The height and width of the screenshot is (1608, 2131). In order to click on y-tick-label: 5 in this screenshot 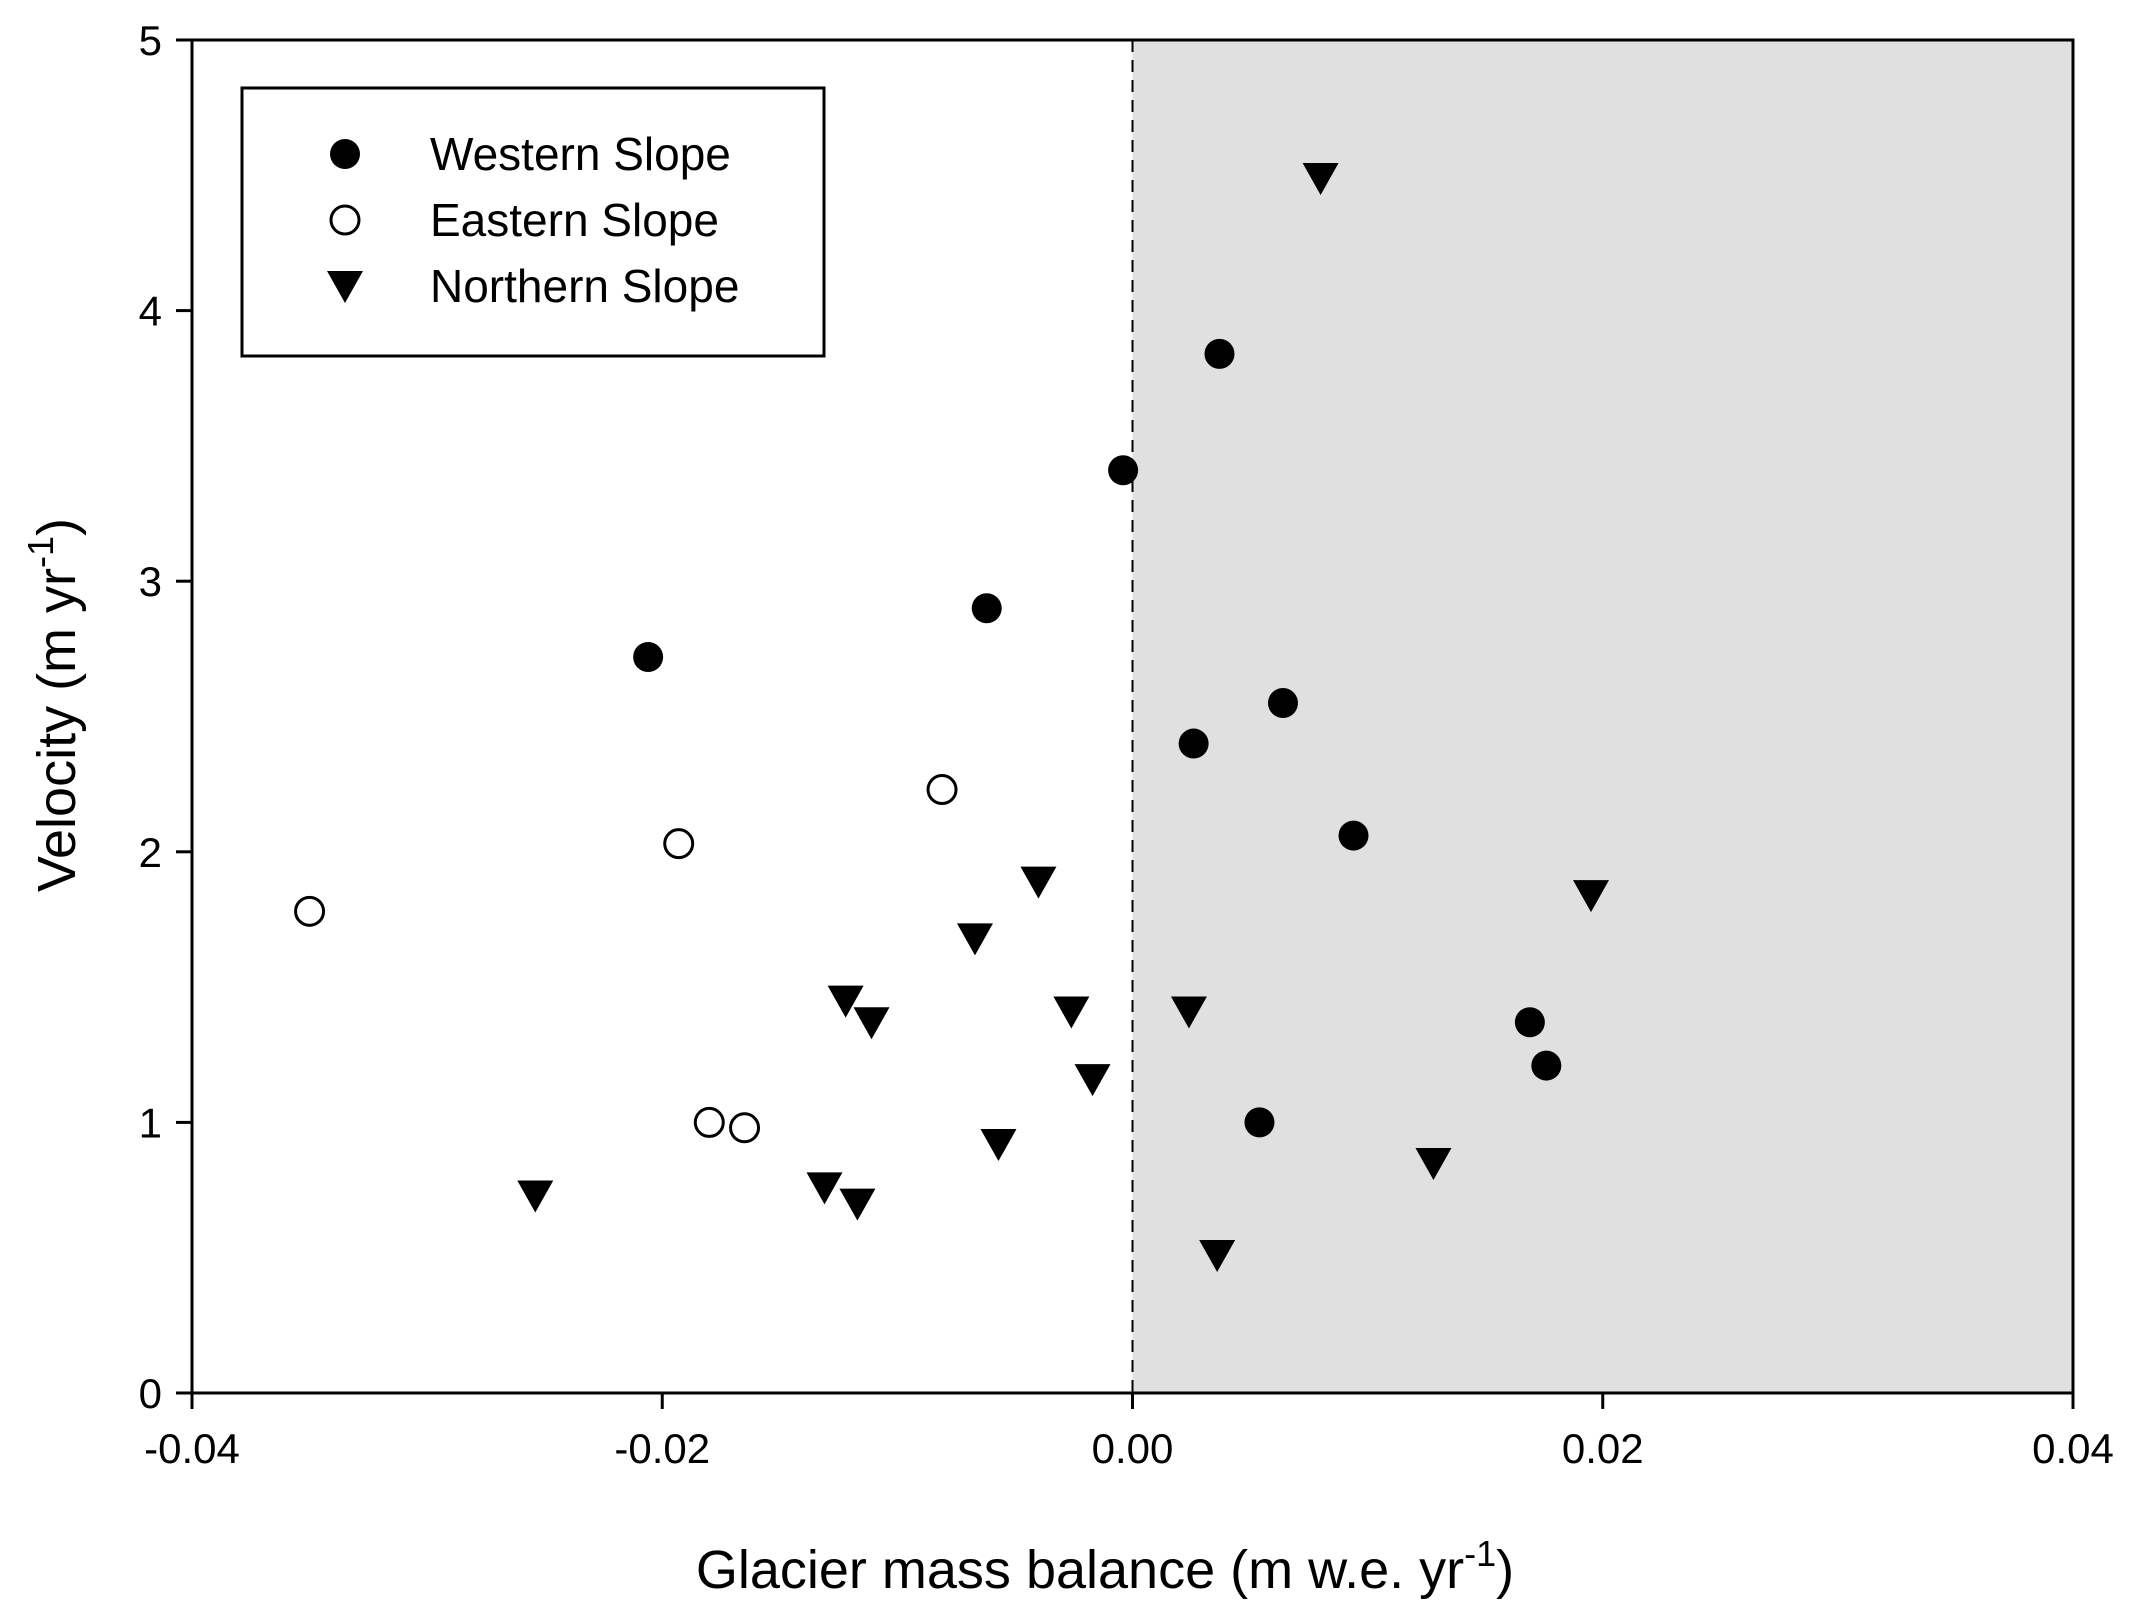, I will do `click(150, 40)`.